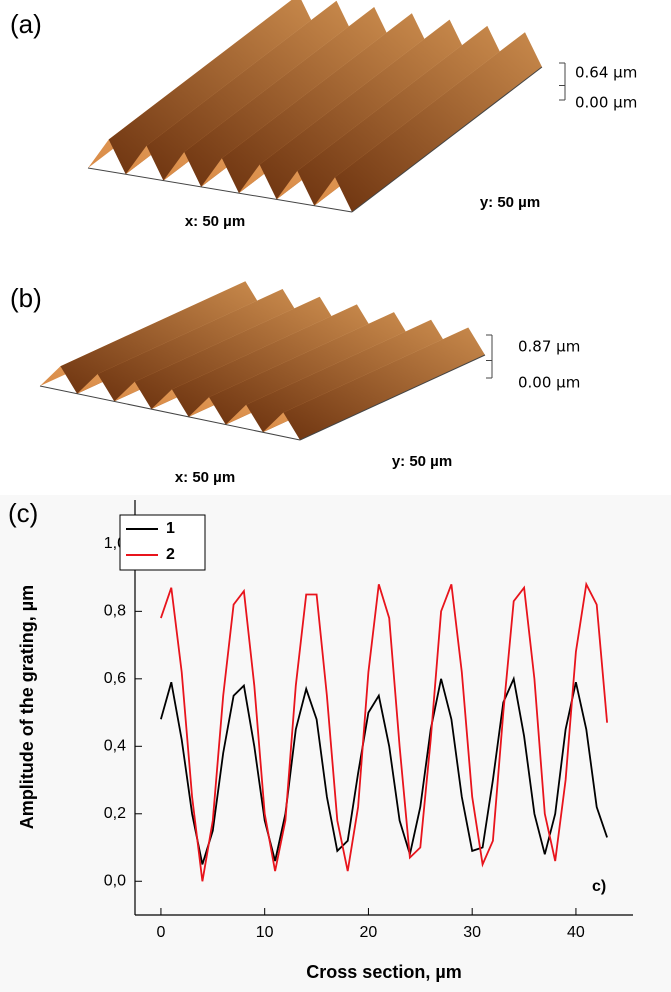  I want to click on y-tick-label: 0,4, so click(115, 746).